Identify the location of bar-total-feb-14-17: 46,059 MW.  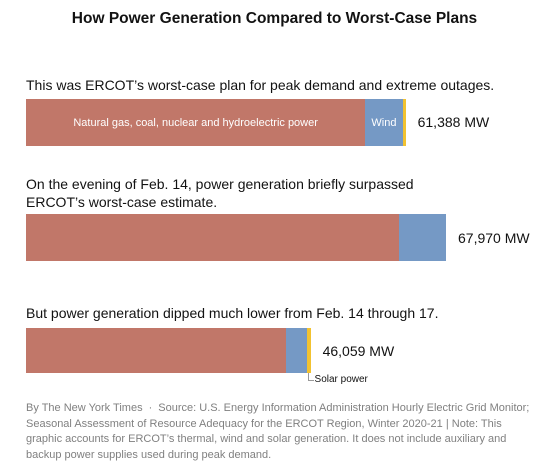
(358, 351).